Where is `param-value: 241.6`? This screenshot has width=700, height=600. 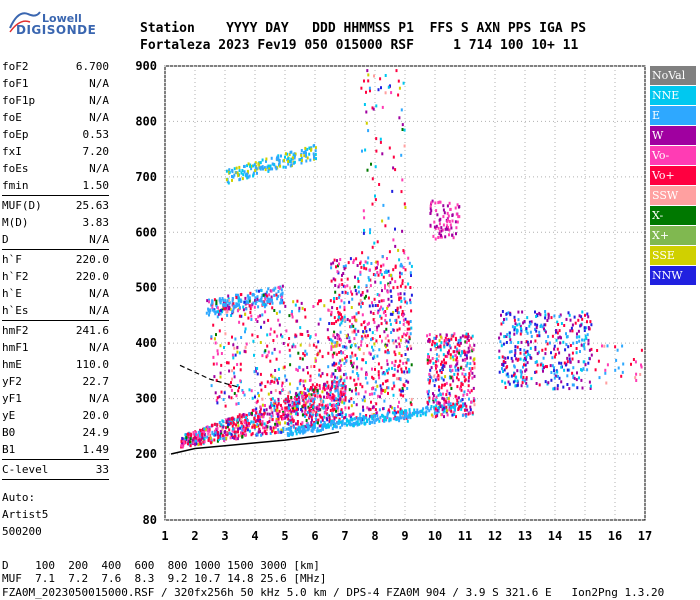
param-value: 241.6 is located at coordinates (92, 330).